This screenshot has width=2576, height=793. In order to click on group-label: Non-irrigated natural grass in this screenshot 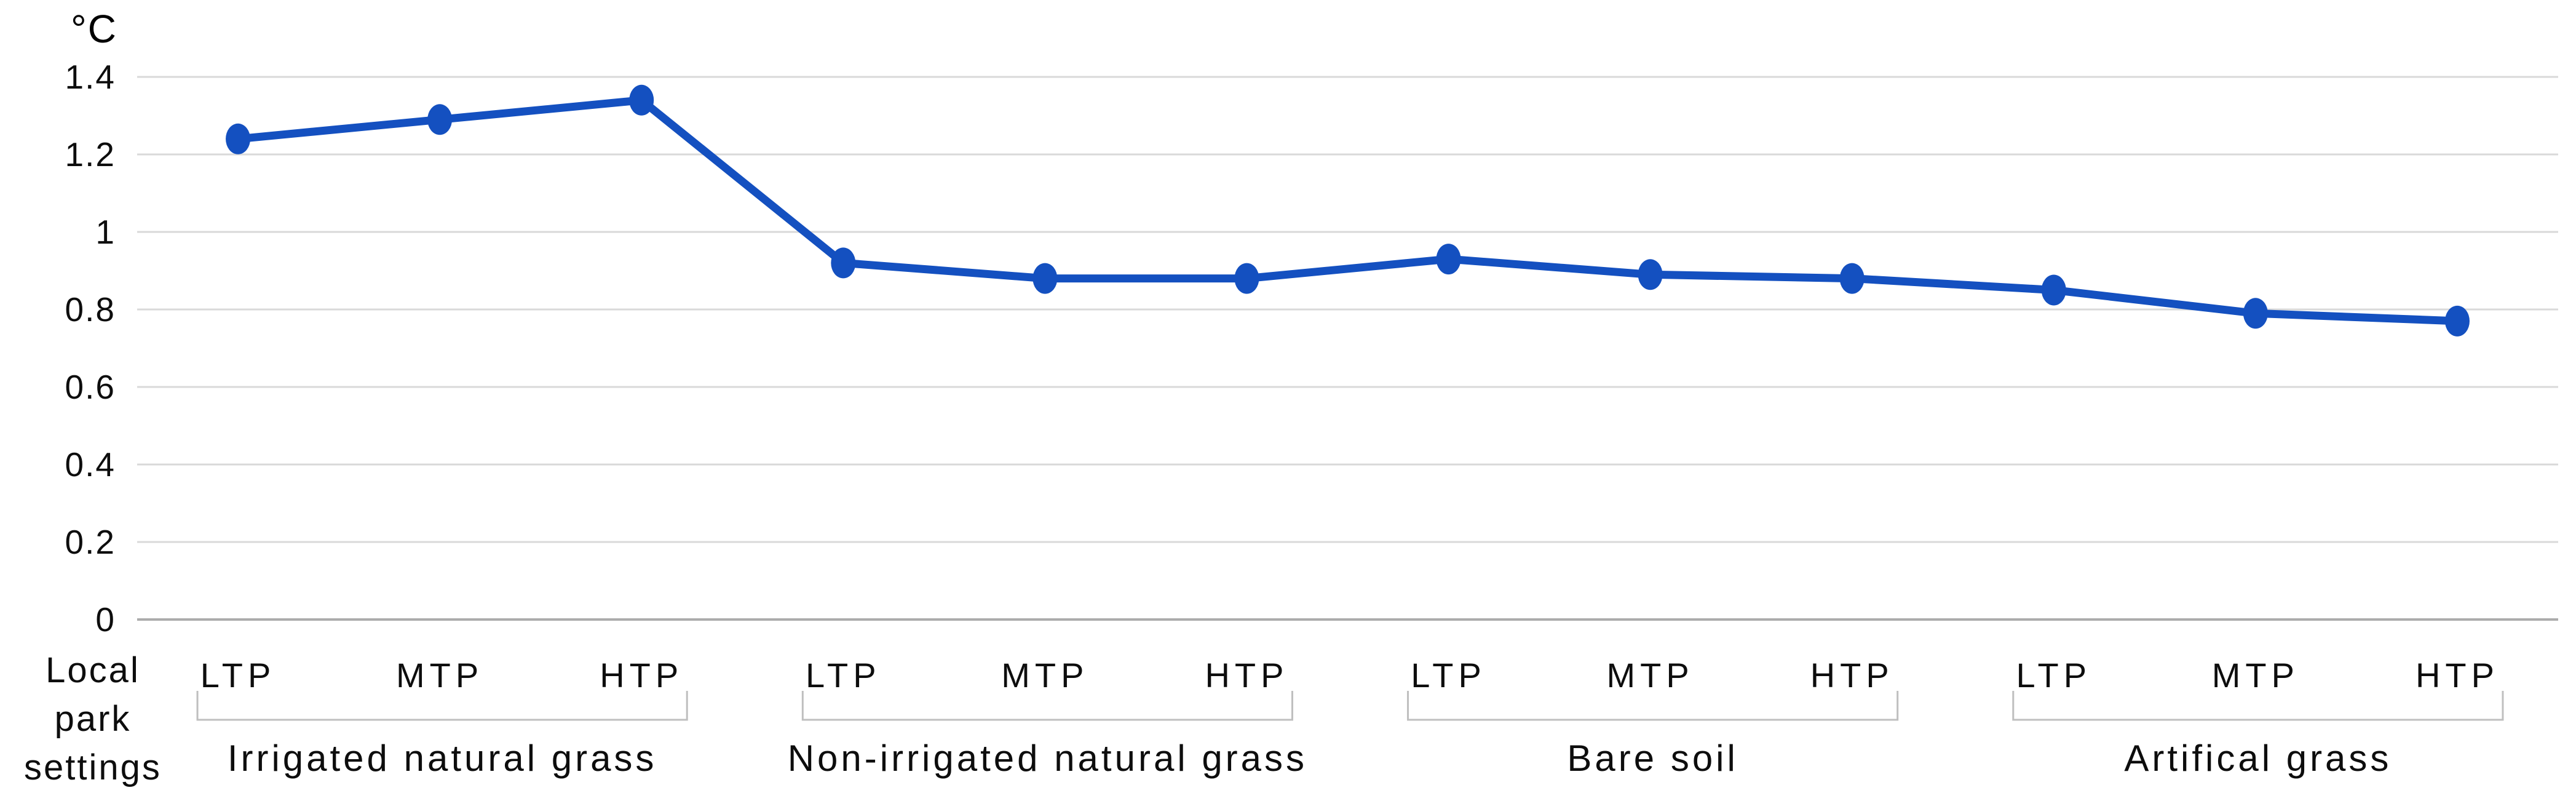, I will do `click(1047, 759)`.